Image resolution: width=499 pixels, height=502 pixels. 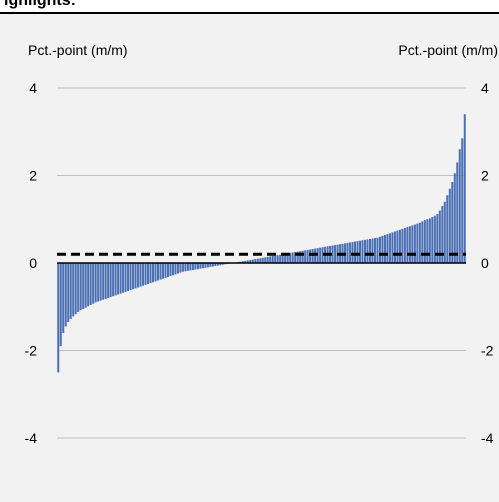 I want to click on y-tick-label-left: 0, so click(x=33, y=263).